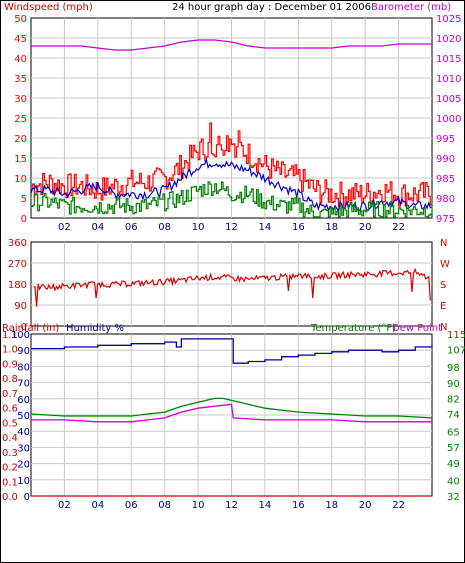  Describe the element at coordinates (20, 139) in the screenshot. I see `wind-y-tick-label: 20` at that location.